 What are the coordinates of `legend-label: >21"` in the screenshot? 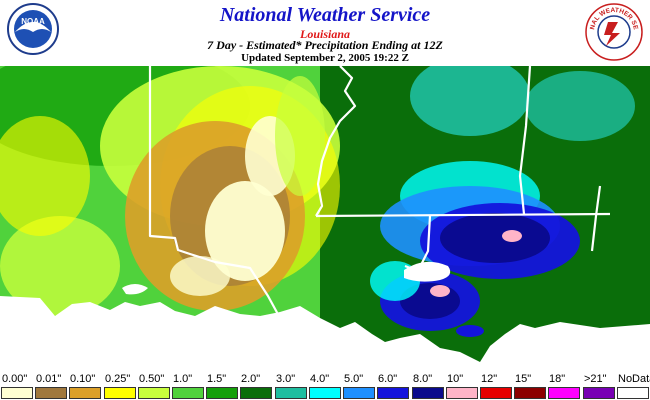 It's located at (595, 379).